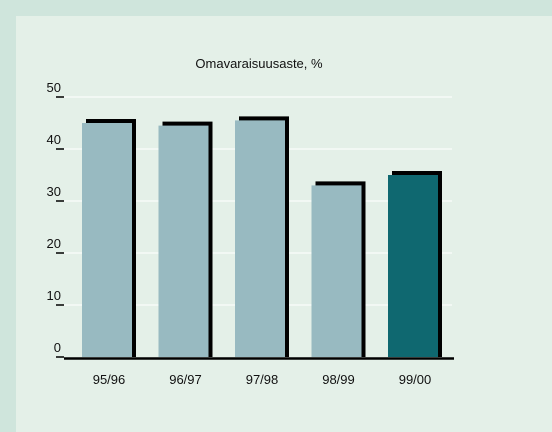 Image resolution: width=552 pixels, height=432 pixels. What do you see at coordinates (415, 379) in the screenshot?
I see `x-tick-label: 99/00` at bounding box center [415, 379].